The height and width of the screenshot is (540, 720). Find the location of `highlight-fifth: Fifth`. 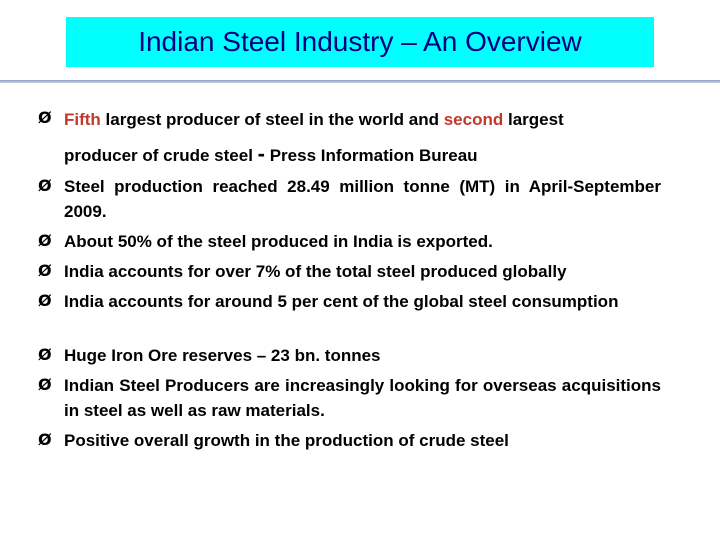

highlight-fifth: Fifth is located at coordinates (82, 119).